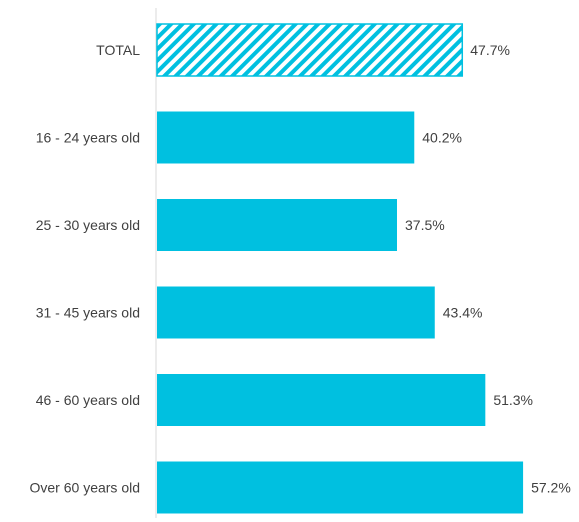  What do you see at coordinates (321, 400) in the screenshot?
I see `bar-46-60-years-old` at bounding box center [321, 400].